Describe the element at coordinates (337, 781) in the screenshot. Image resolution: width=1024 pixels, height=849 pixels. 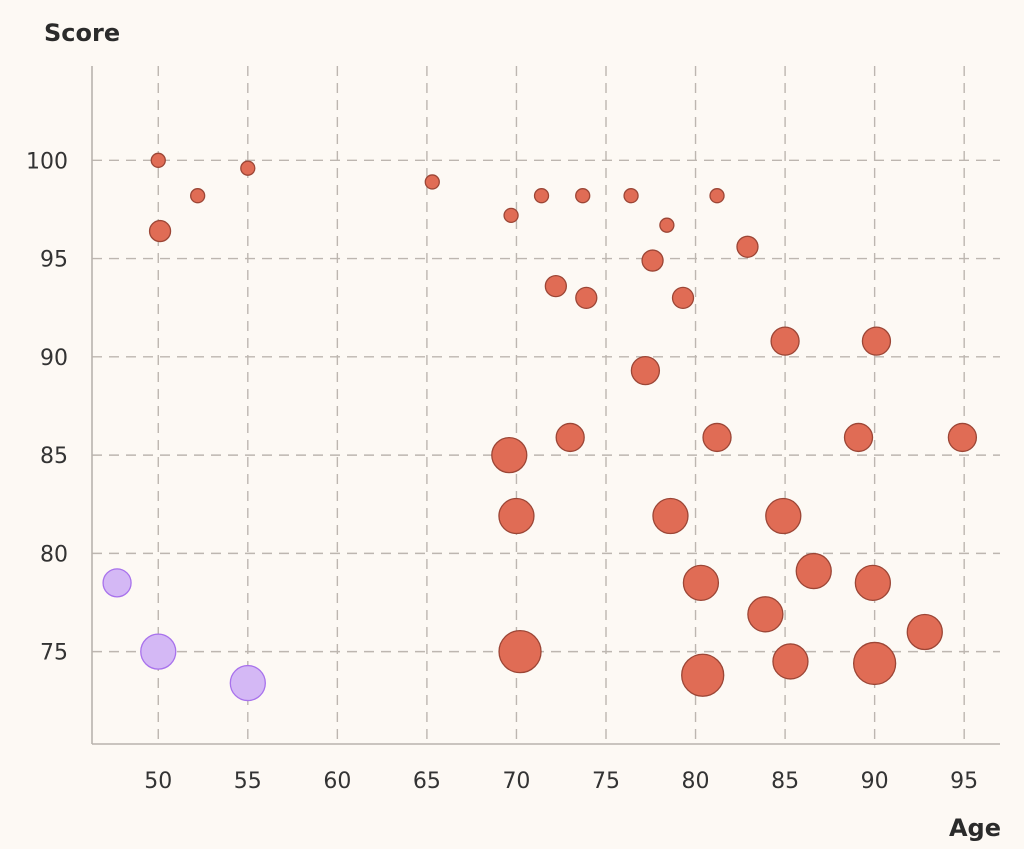
I see `x-tick-label: 60` at that location.